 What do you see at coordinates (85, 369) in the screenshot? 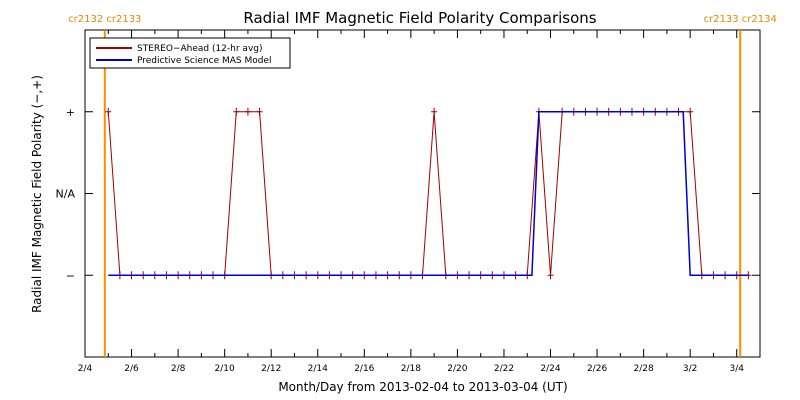
I see `x-tick-label: 2/4` at bounding box center [85, 369].